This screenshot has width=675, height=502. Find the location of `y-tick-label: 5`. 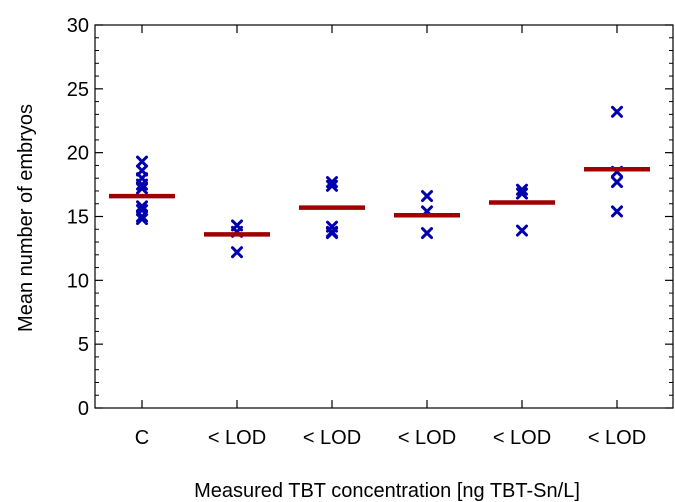

y-tick-label: 5 is located at coordinates (83, 345).